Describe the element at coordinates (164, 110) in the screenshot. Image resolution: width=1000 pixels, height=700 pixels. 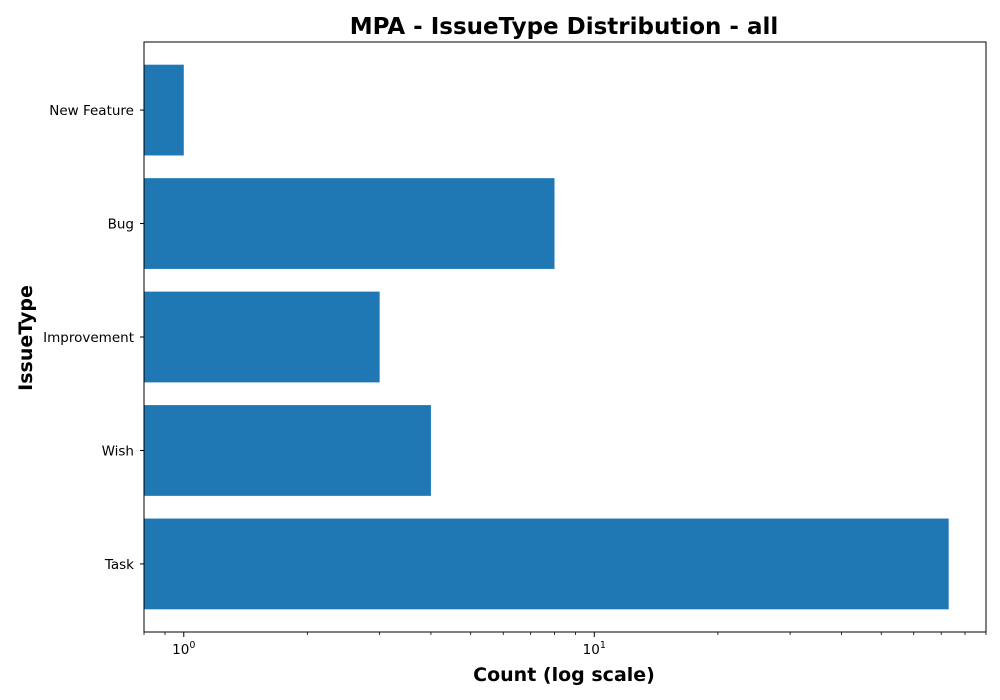
I see `bar-new-feature` at that location.